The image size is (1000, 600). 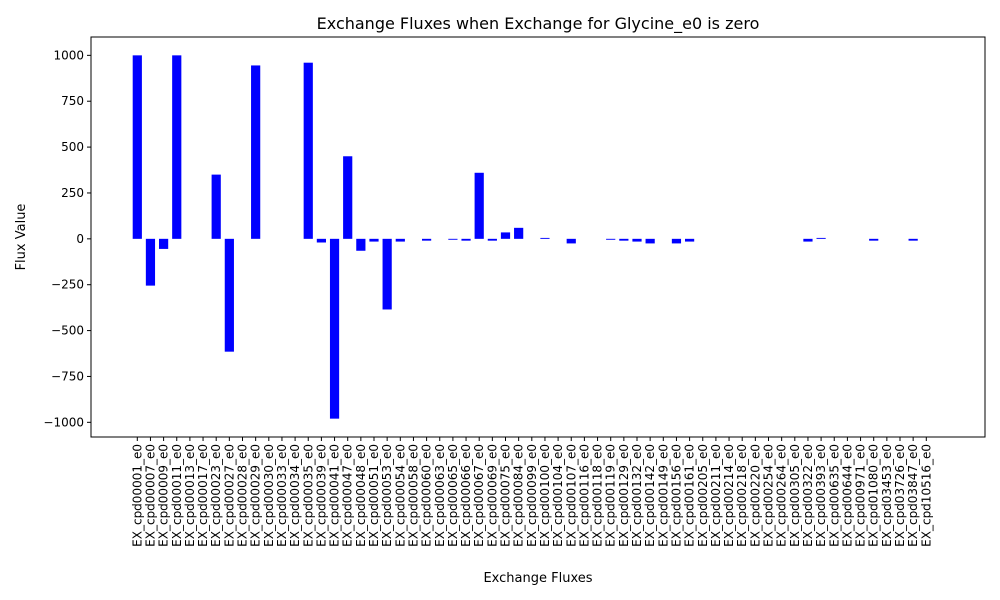 What do you see at coordinates (21, 237) in the screenshot?
I see `y-axis-label: Flux Value` at bounding box center [21, 237].